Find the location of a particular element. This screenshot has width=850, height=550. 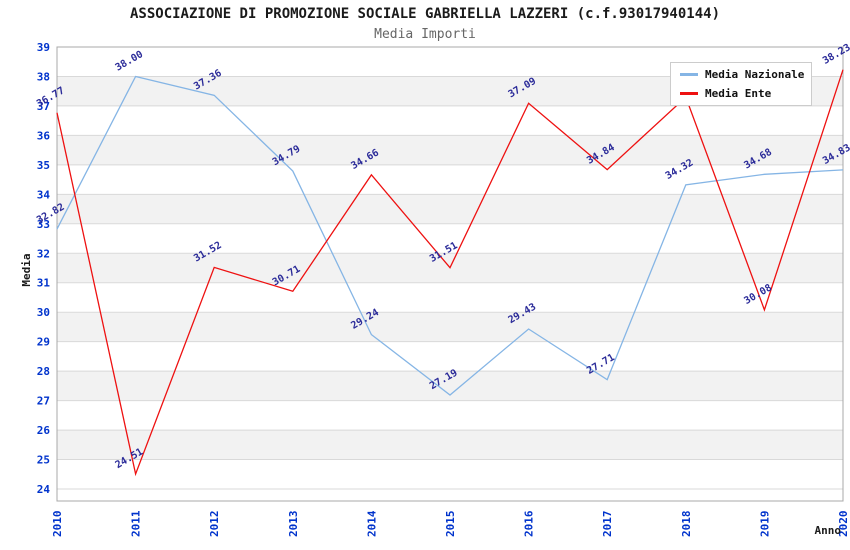

chart-legend: Media Nazionale Media Ente is located at coordinates (741, 84).